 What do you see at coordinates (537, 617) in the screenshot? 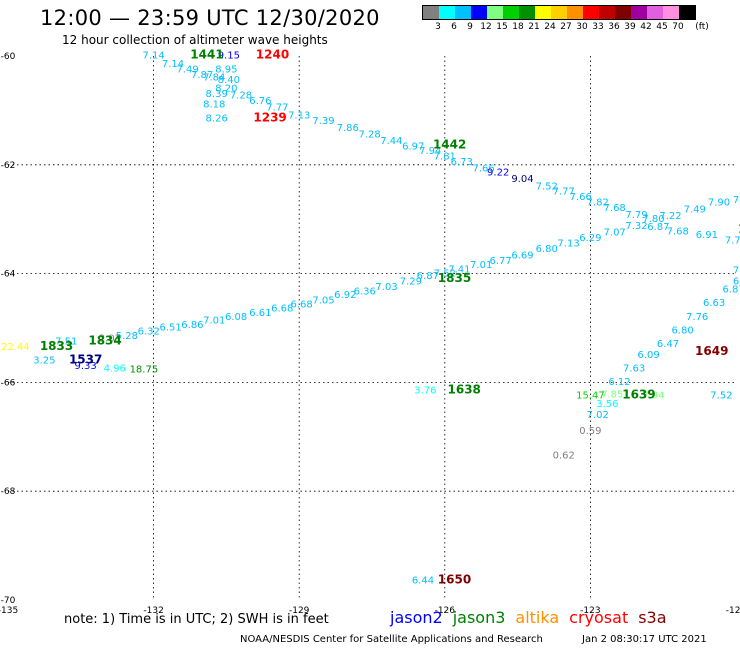
I see `satellite-legend-item: altika` at bounding box center [537, 617].